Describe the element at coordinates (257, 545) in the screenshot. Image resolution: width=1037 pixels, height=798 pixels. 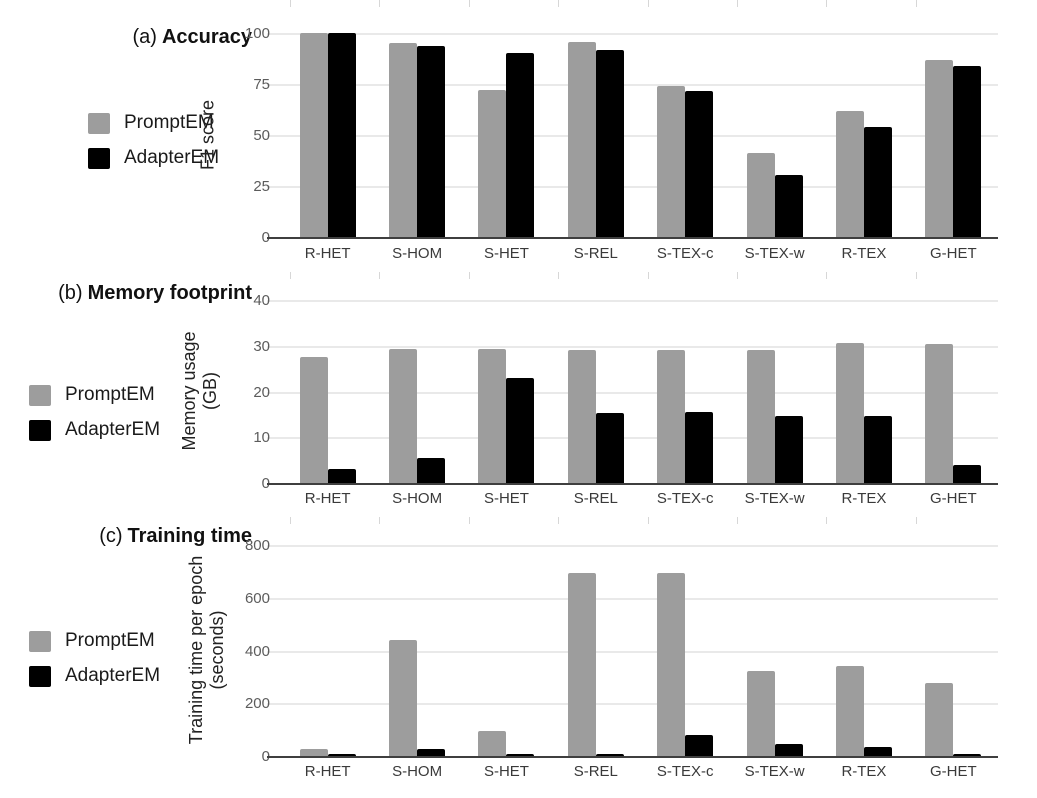
I see `y-tick-label: 800` at that location.